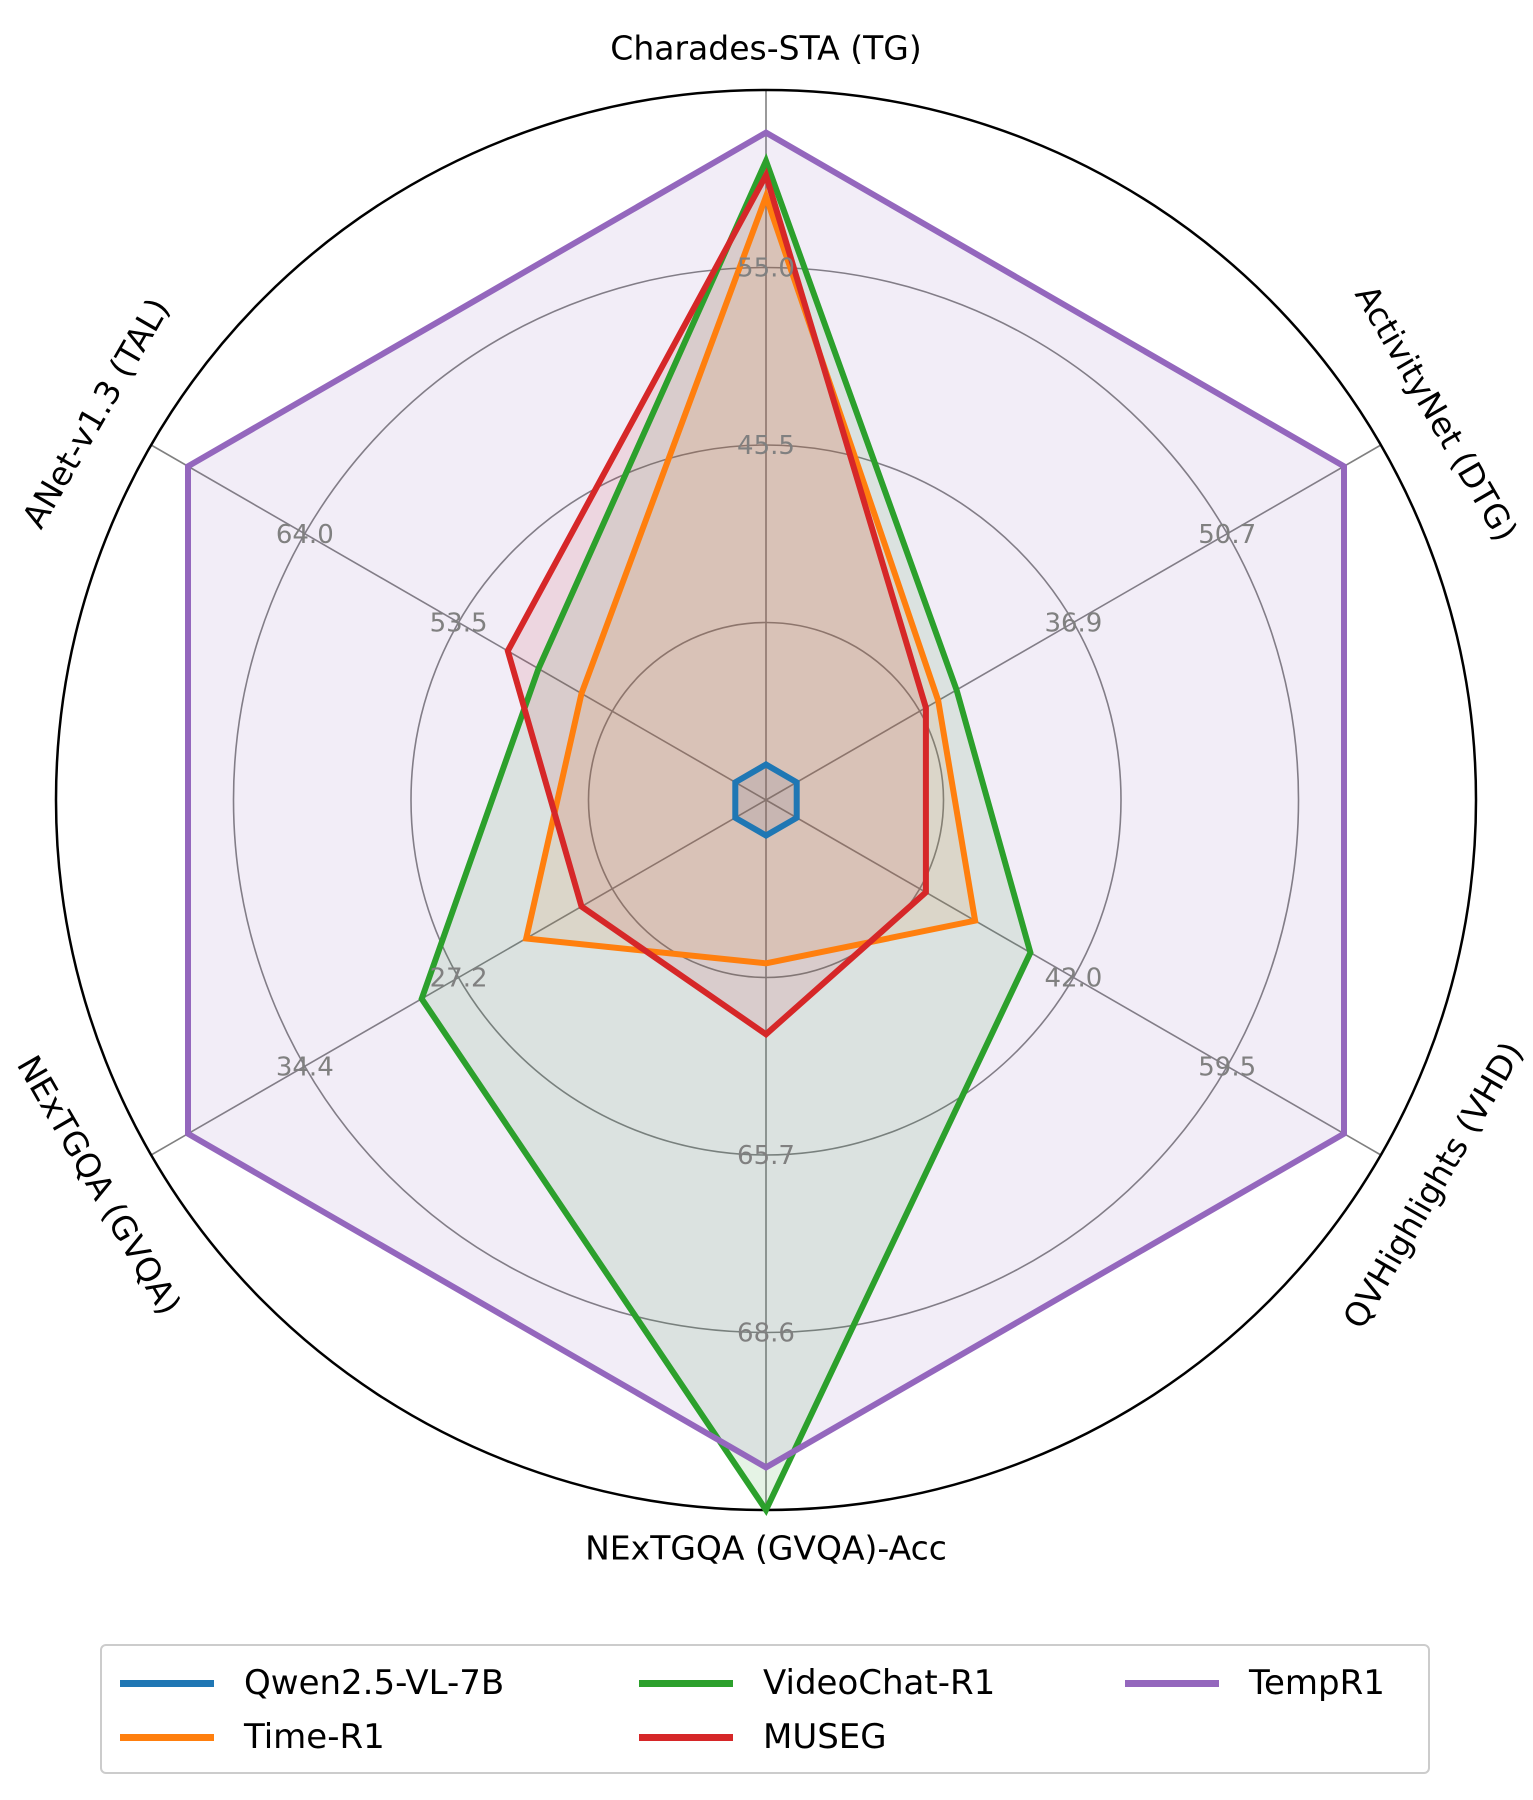 The height and width of the screenshot is (1800, 1533). I want to click on tick-label-anet-v1-3-tal-1: 53.5, so click(459, 624).